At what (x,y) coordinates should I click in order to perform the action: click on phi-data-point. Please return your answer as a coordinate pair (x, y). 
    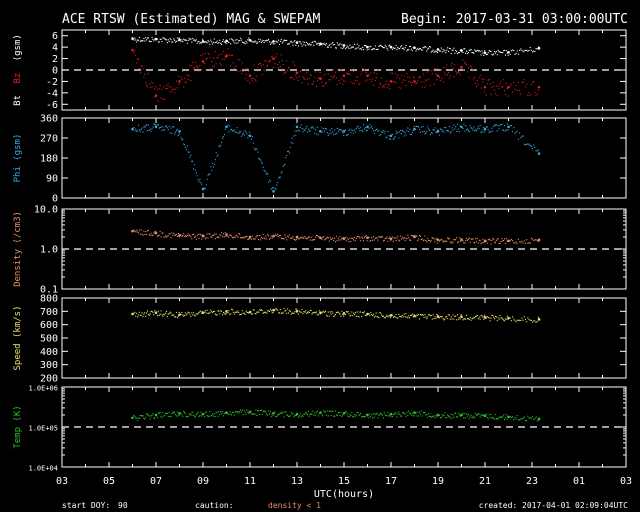
    Looking at the image, I should click on (539, 153).